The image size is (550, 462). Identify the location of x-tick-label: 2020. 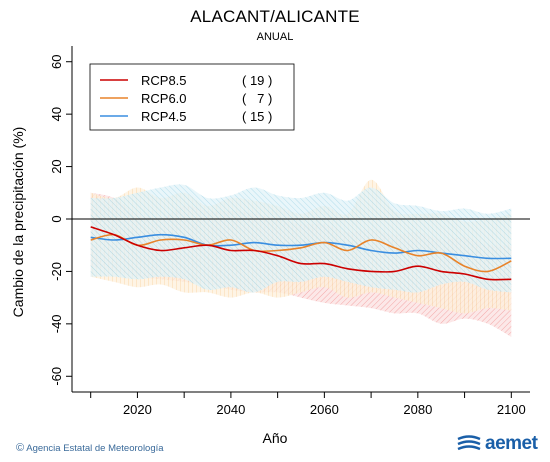
(137, 409).